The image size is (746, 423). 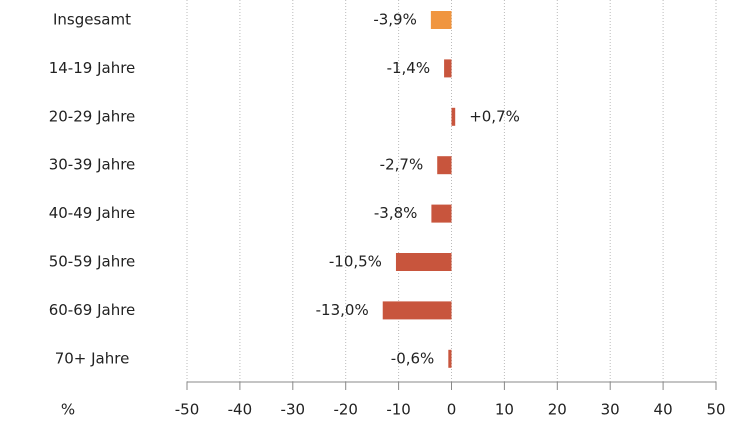 What do you see at coordinates (355, 262) in the screenshot?
I see `value-label: -10,5%` at bounding box center [355, 262].